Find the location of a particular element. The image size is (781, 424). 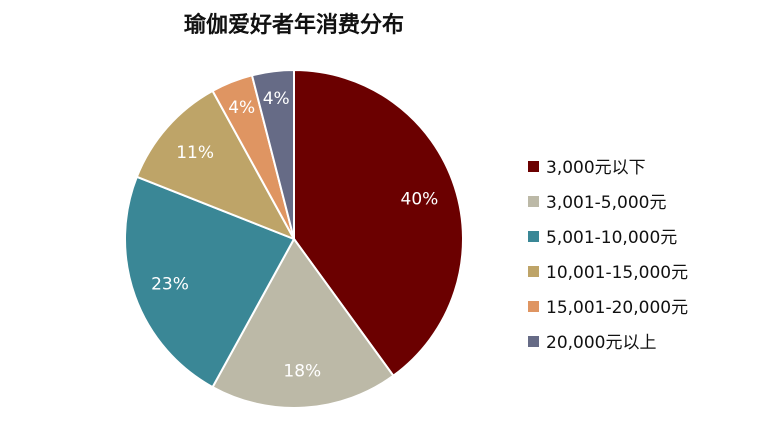

data-label-slice-5: 4% is located at coordinates (241, 108).